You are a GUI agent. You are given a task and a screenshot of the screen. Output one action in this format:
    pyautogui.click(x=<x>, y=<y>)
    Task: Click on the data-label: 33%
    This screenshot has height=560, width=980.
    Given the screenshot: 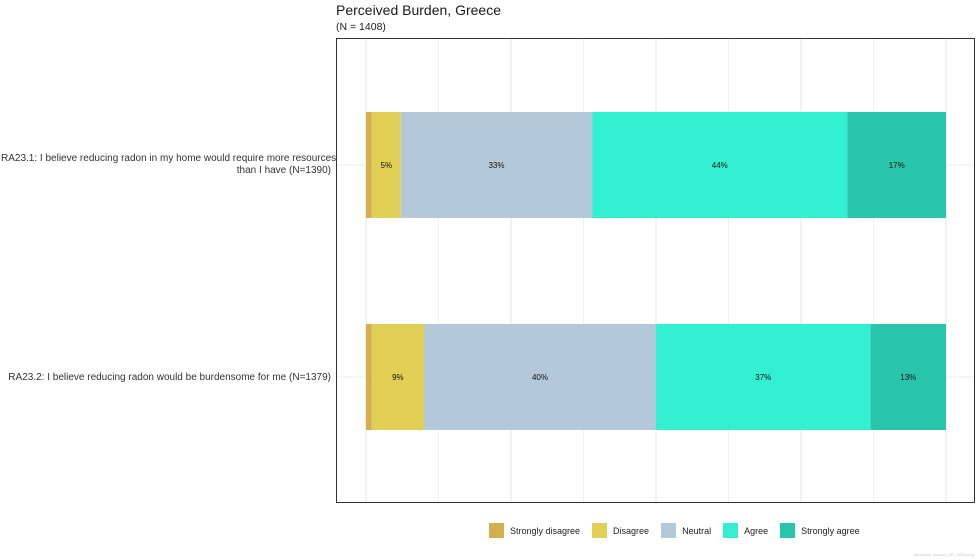 What is the action you would take?
    pyautogui.click(x=496, y=165)
    